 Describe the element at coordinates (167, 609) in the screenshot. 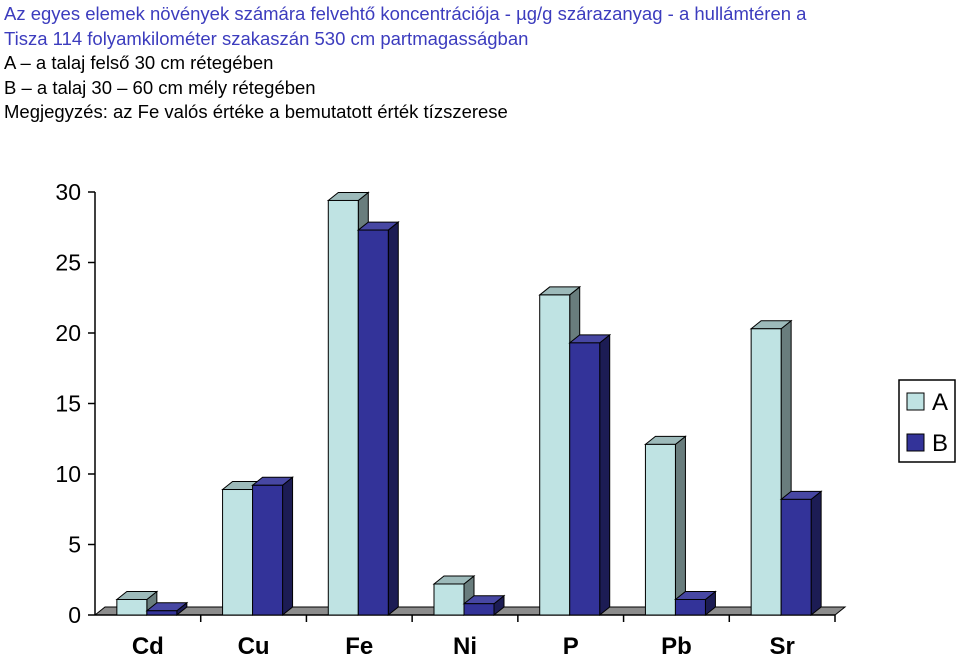

I see `bar-B-Cd` at that location.